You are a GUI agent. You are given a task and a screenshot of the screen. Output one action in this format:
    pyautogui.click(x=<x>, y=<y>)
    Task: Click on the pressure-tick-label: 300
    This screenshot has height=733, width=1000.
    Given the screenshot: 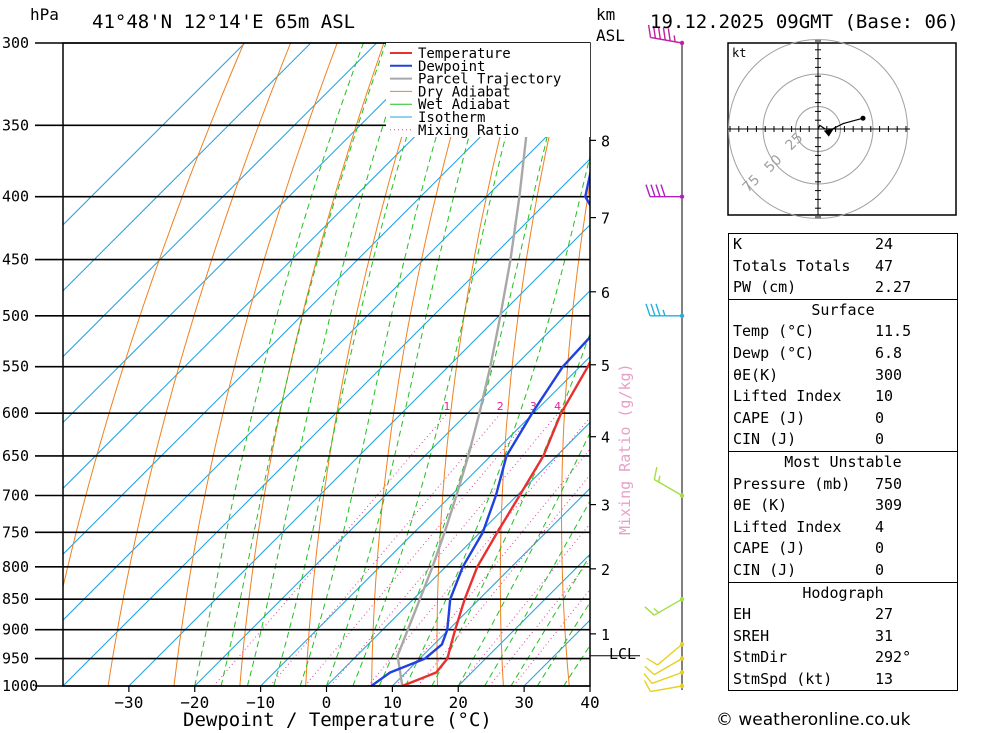 What is the action you would take?
    pyautogui.click(x=15, y=43)
    